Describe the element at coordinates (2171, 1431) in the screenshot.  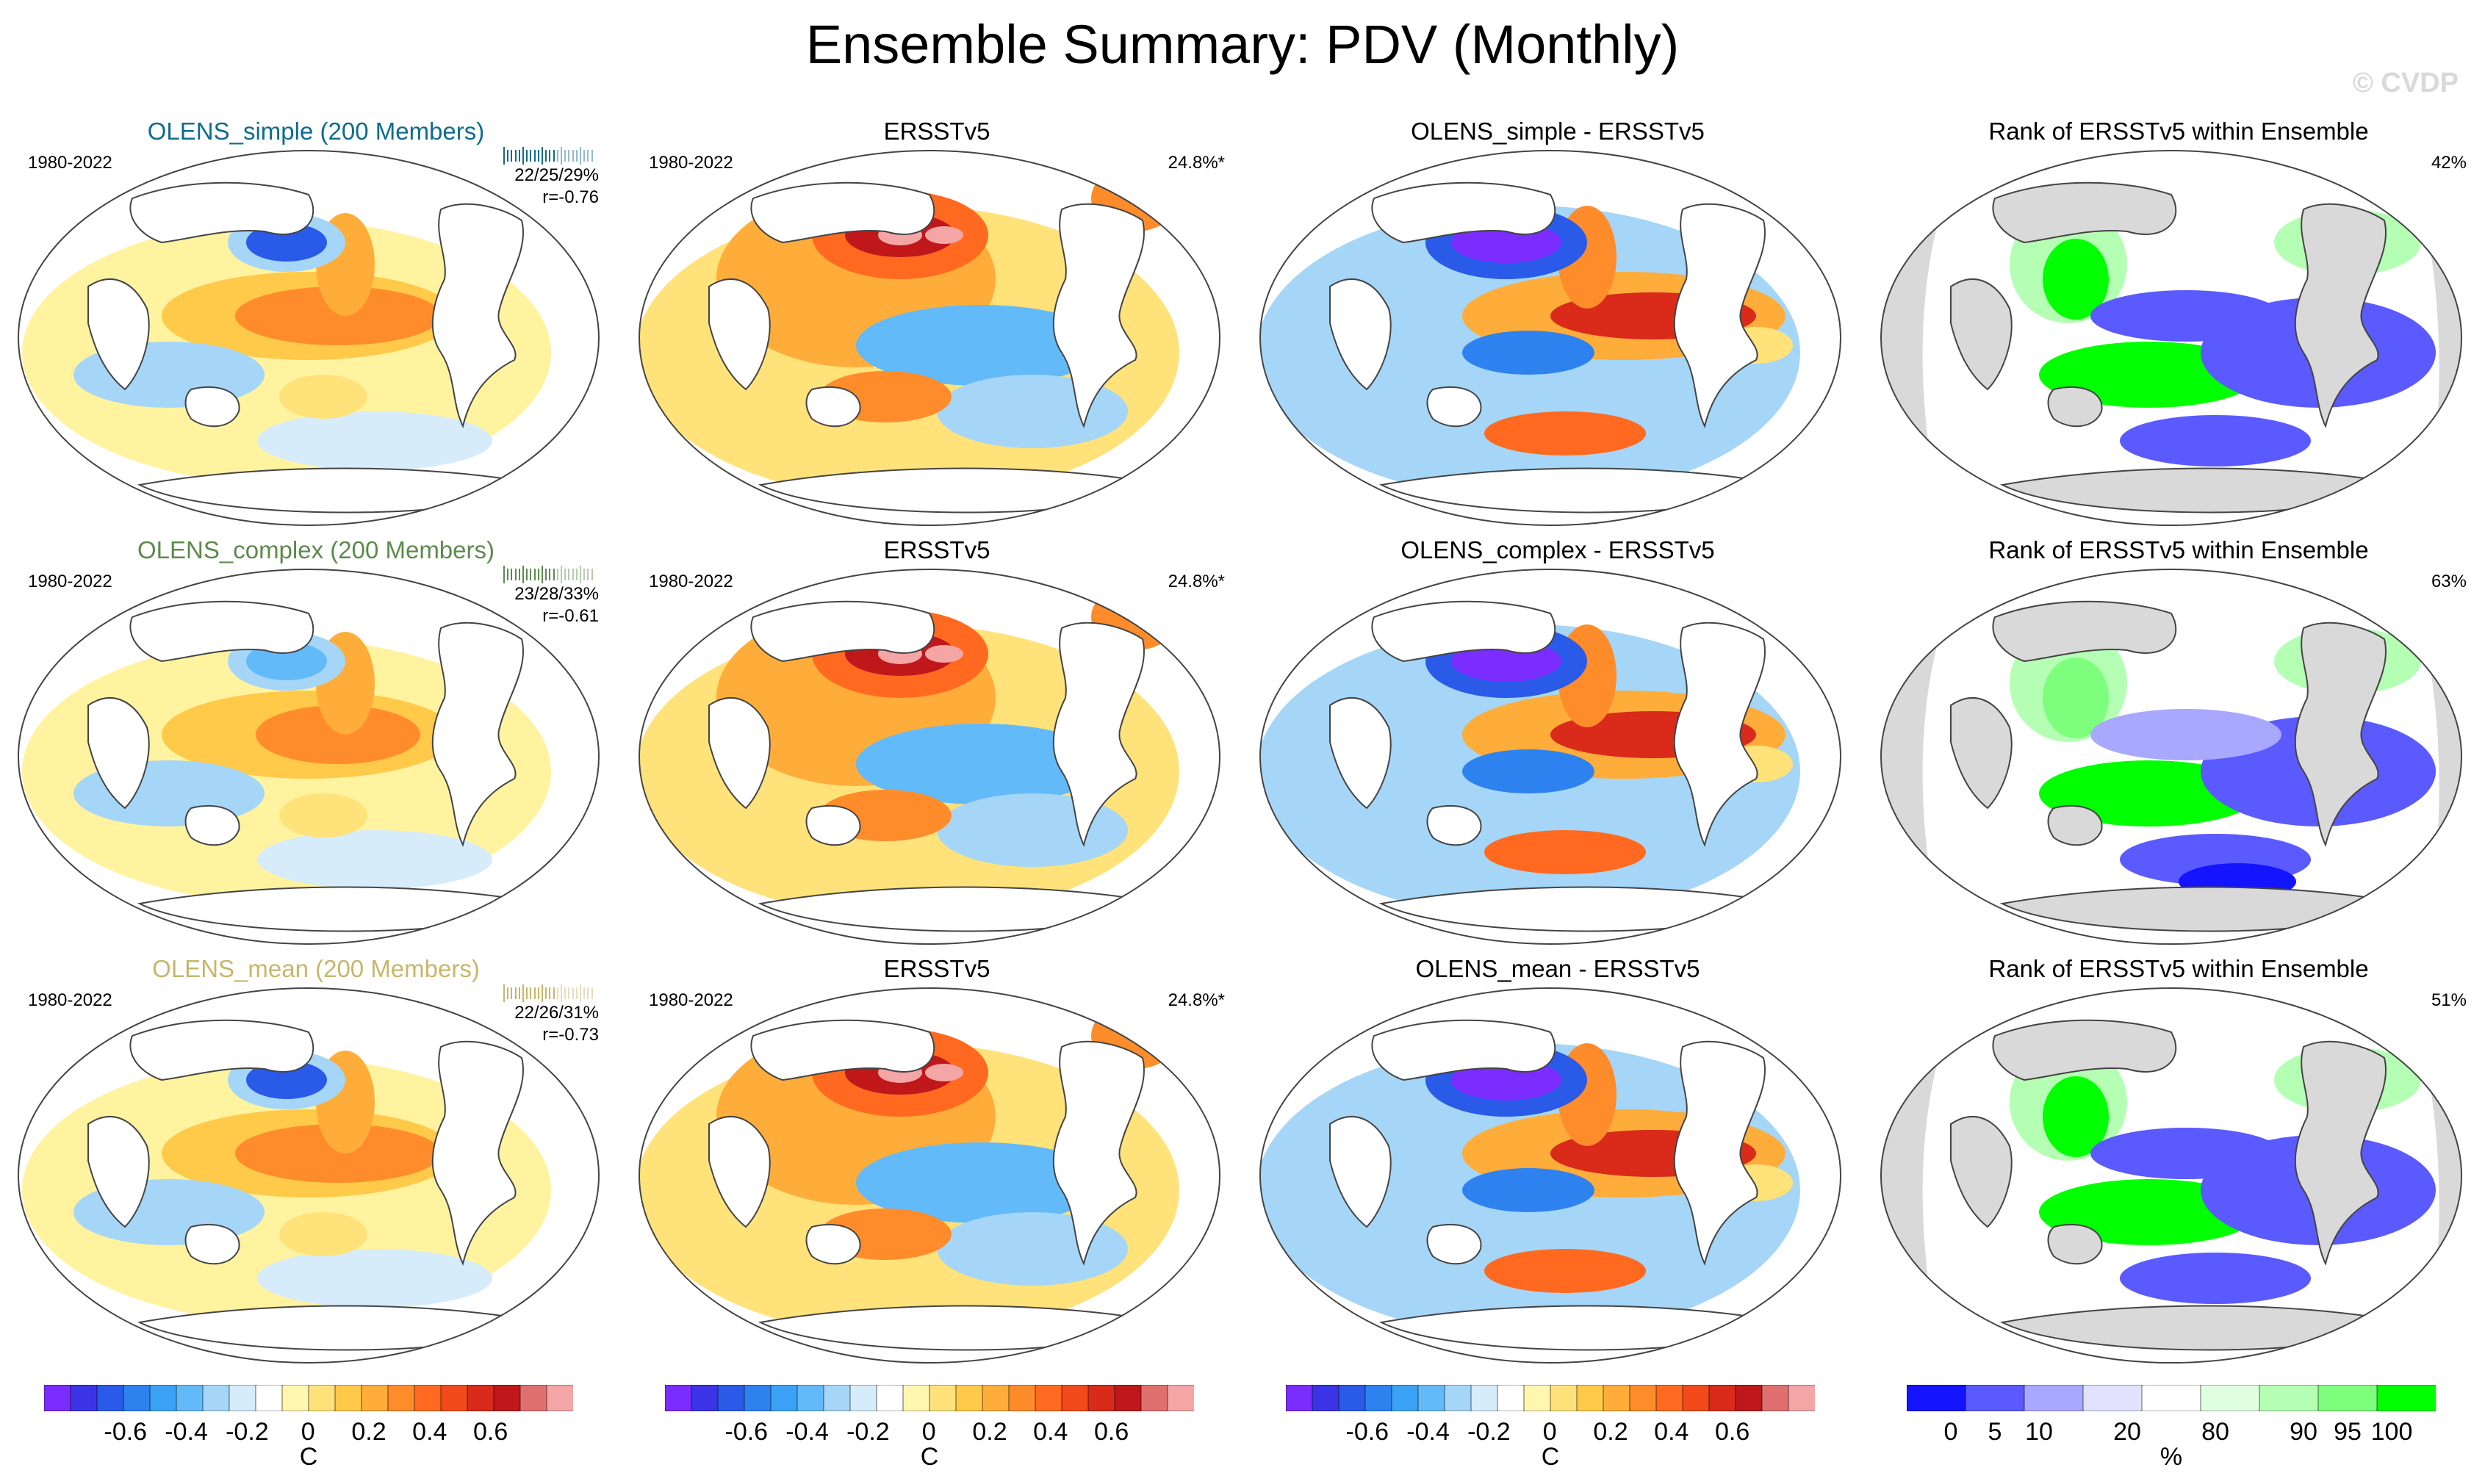
I see `colorbar-labels: 0 5 10 20 80 90 95 100` at that location.